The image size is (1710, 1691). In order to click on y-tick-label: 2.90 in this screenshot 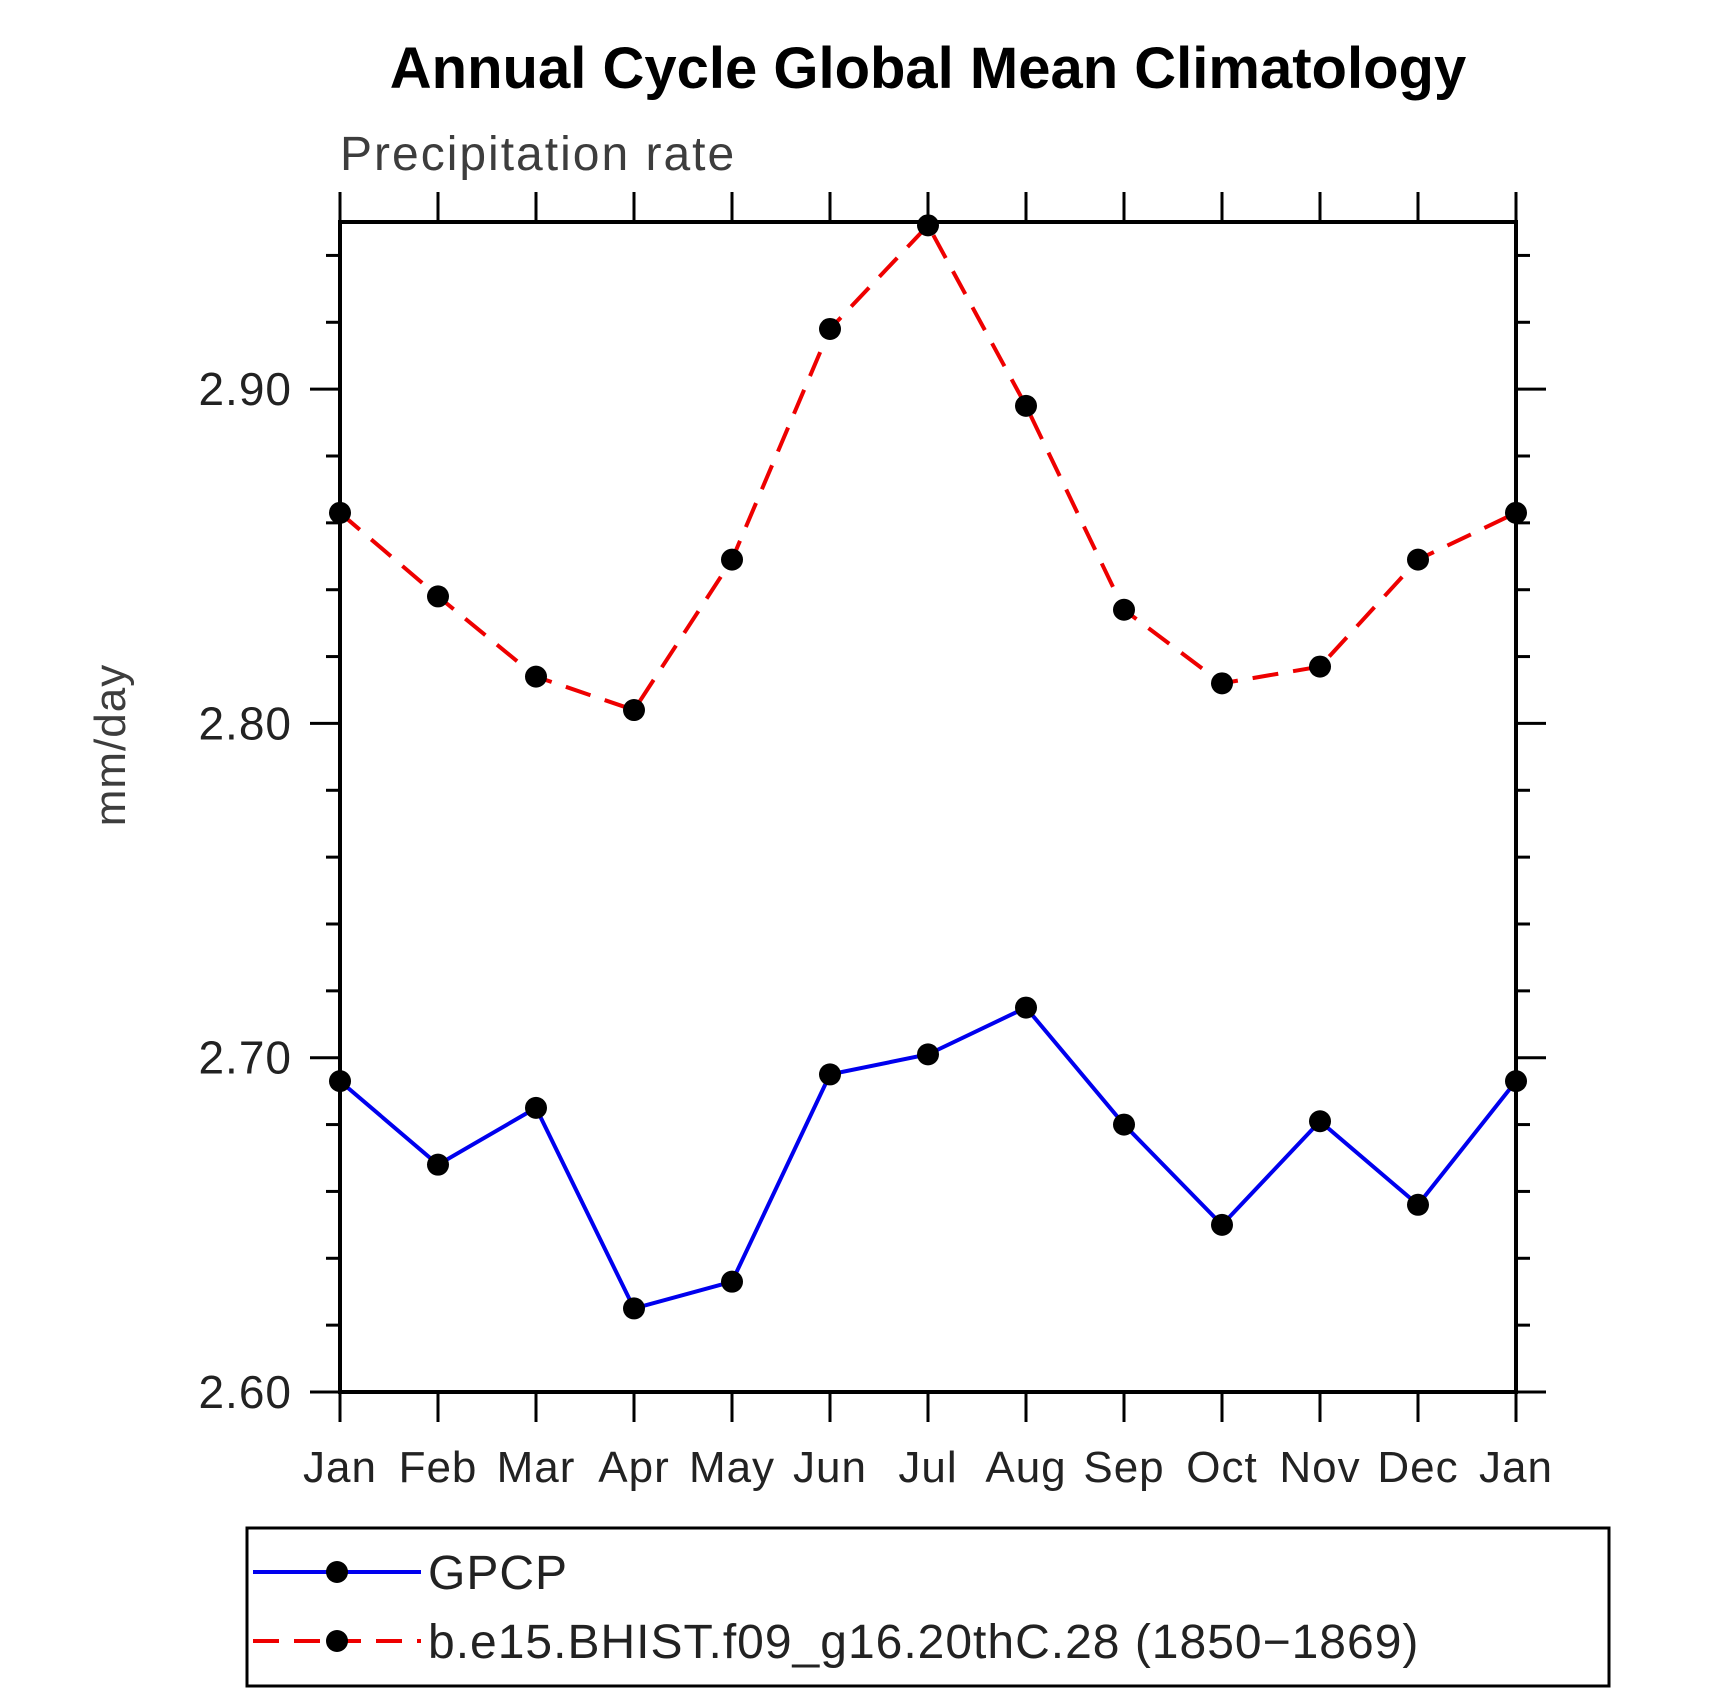, I will do `click(245, 389)`.